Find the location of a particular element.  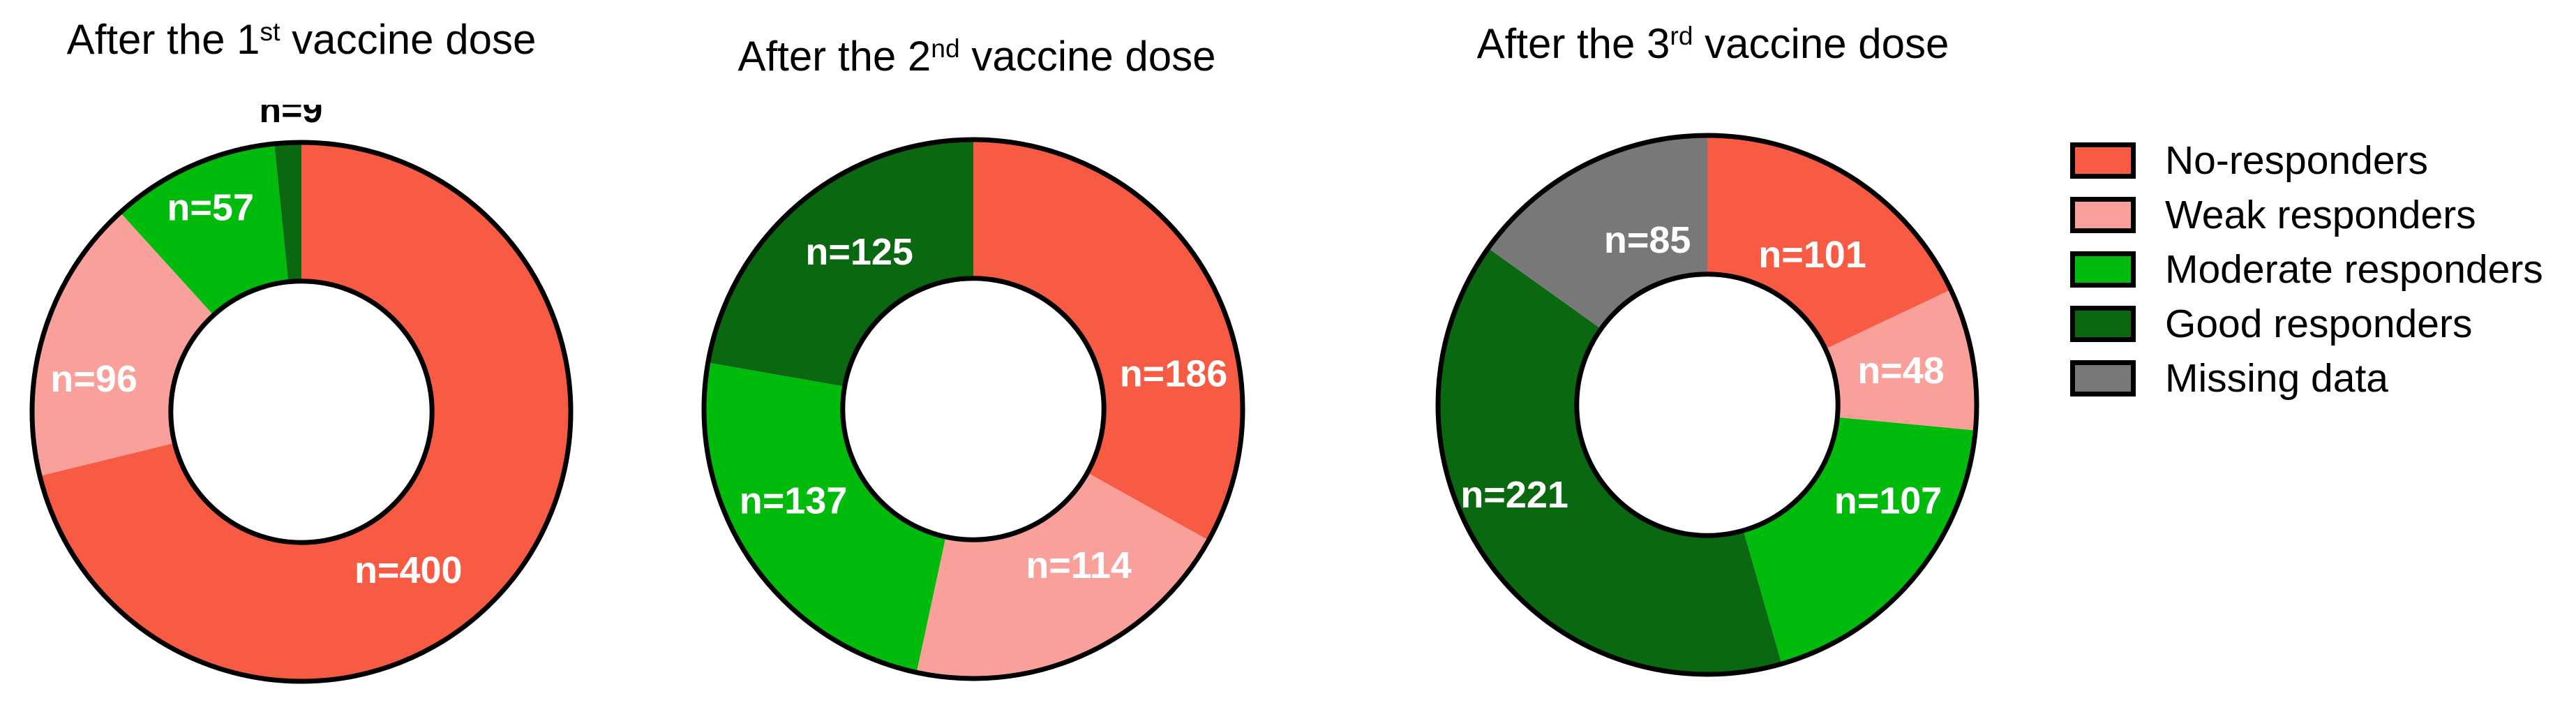

legend-swatch-missing-data is located at coordinates (2103, 378).